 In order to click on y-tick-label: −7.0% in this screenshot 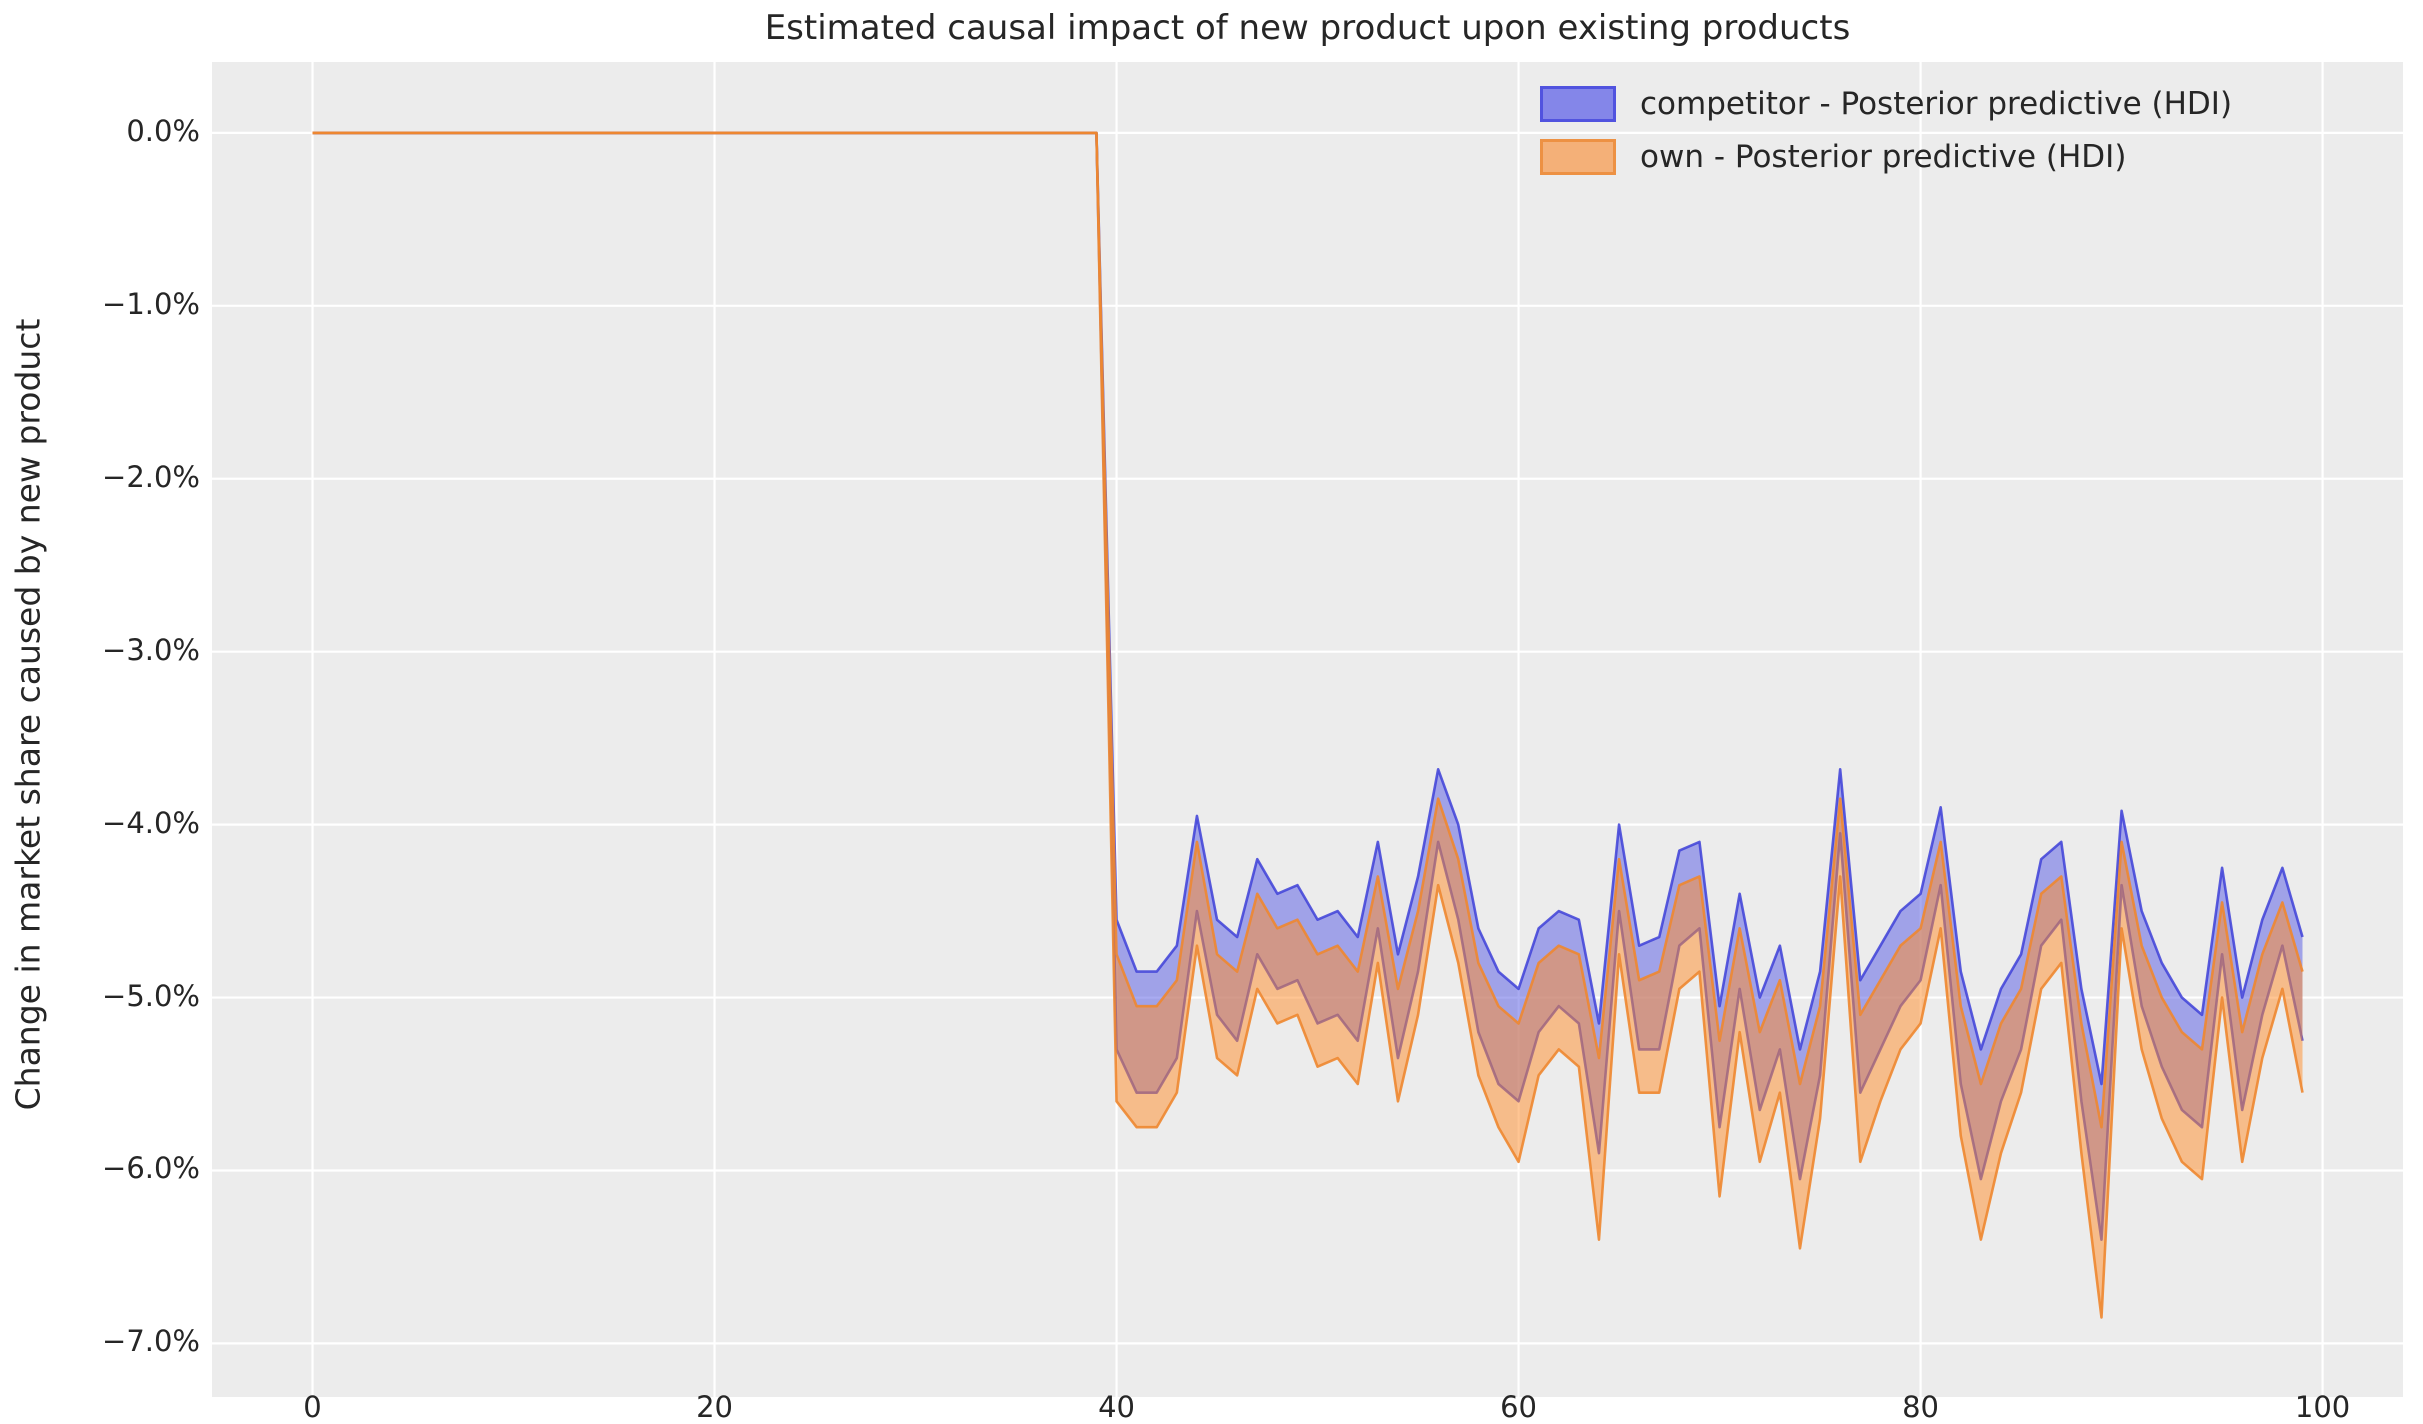, I will do `click(151, 1341)`.